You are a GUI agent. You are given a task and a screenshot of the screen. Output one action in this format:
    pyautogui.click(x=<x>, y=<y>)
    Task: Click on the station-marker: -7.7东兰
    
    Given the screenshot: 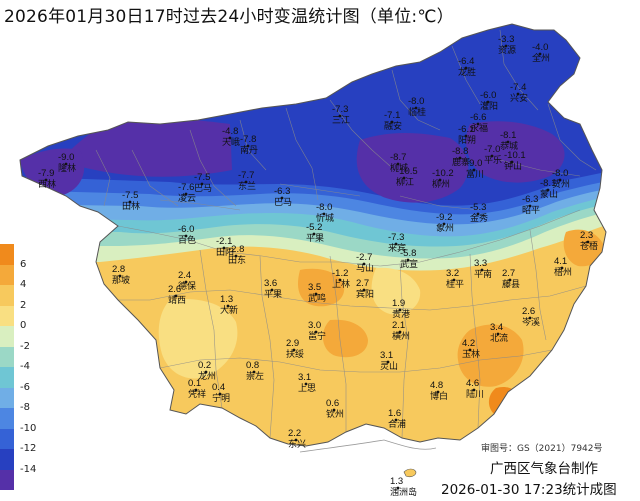 What is the action you would take?
    pyautogui.click(x=247, y=181)
    